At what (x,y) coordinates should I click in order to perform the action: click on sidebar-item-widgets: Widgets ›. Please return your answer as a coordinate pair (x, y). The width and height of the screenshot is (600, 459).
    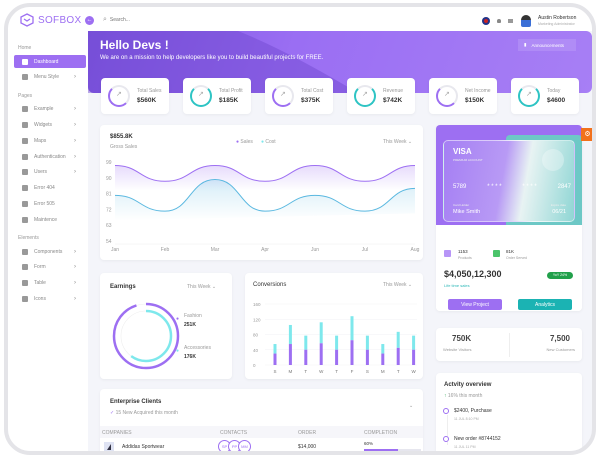
    Looking at the image, I should click on (50, 124).